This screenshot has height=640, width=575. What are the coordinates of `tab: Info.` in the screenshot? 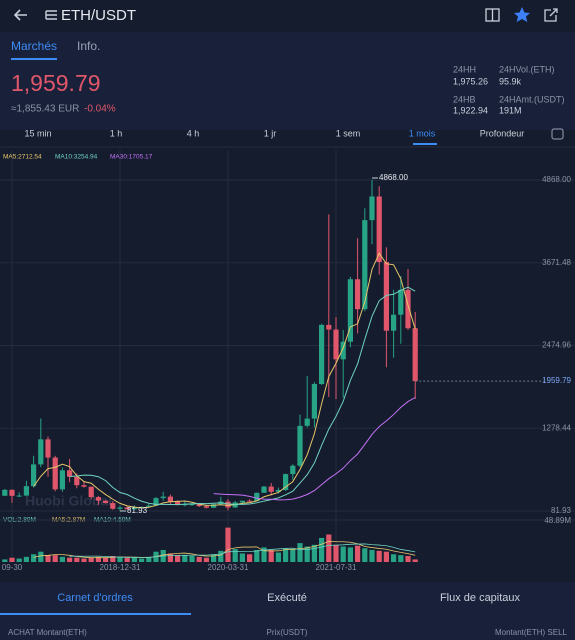 It's located at (88, 46).